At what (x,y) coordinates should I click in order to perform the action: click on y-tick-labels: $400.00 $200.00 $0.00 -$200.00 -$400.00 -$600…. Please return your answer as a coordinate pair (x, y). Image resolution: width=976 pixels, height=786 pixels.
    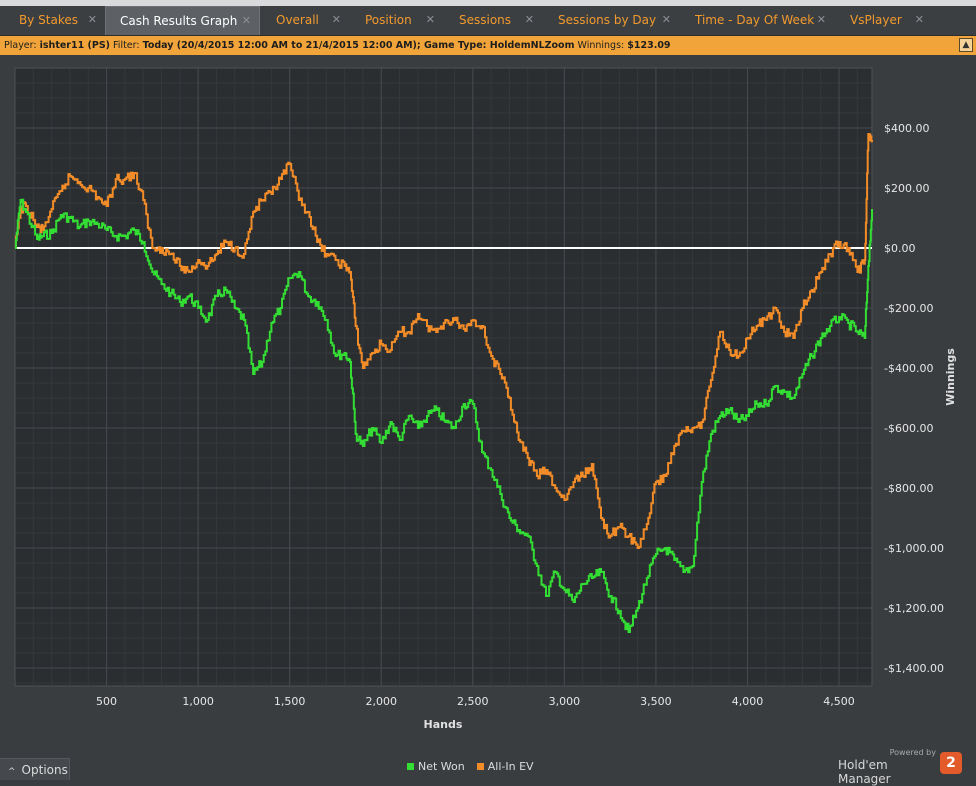
    Looking at the image, I should click on (914, 398).